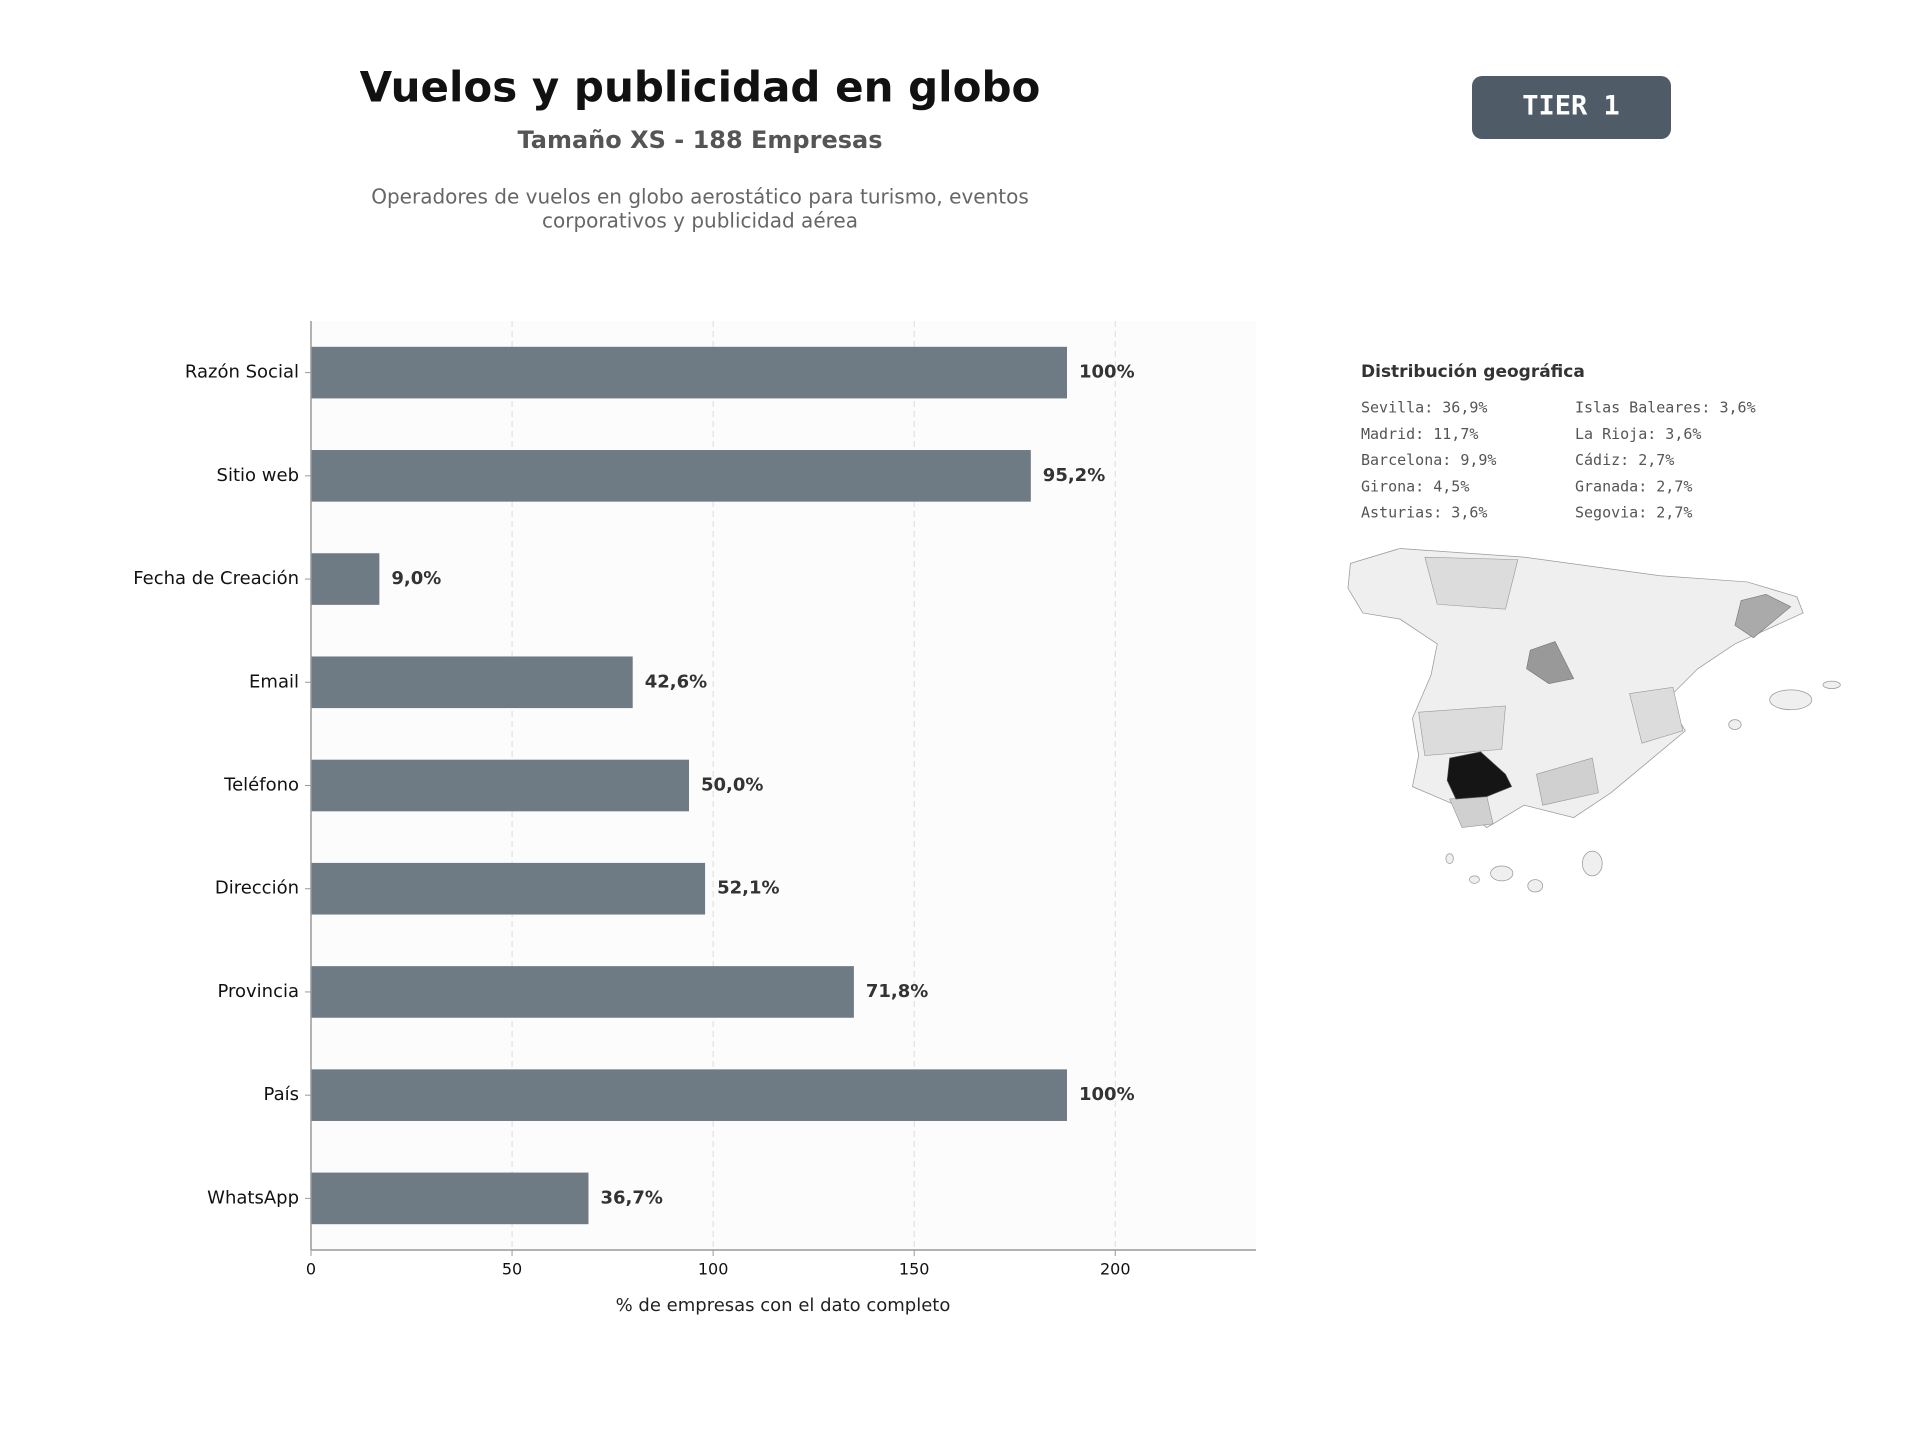  Describe the element at coordinates (1428, 460) in the screenshot. I see `geo-item: Barcelona: 9,9%` at that location.